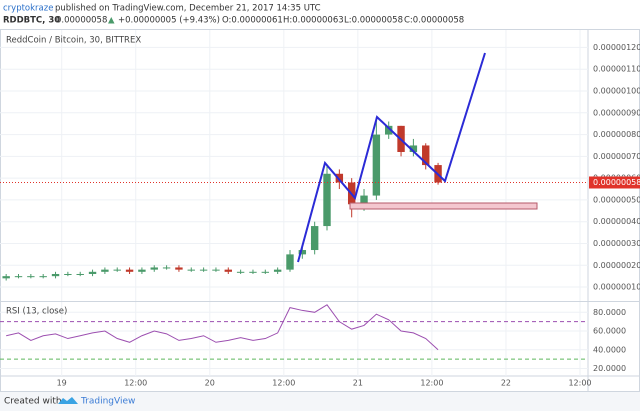 This screenshot has width=640, height=411. What do you see at coordinates (616, 47) in the screenshot?
I see `y-tick-label: 0.00000120` at bounding box center [616, 47].